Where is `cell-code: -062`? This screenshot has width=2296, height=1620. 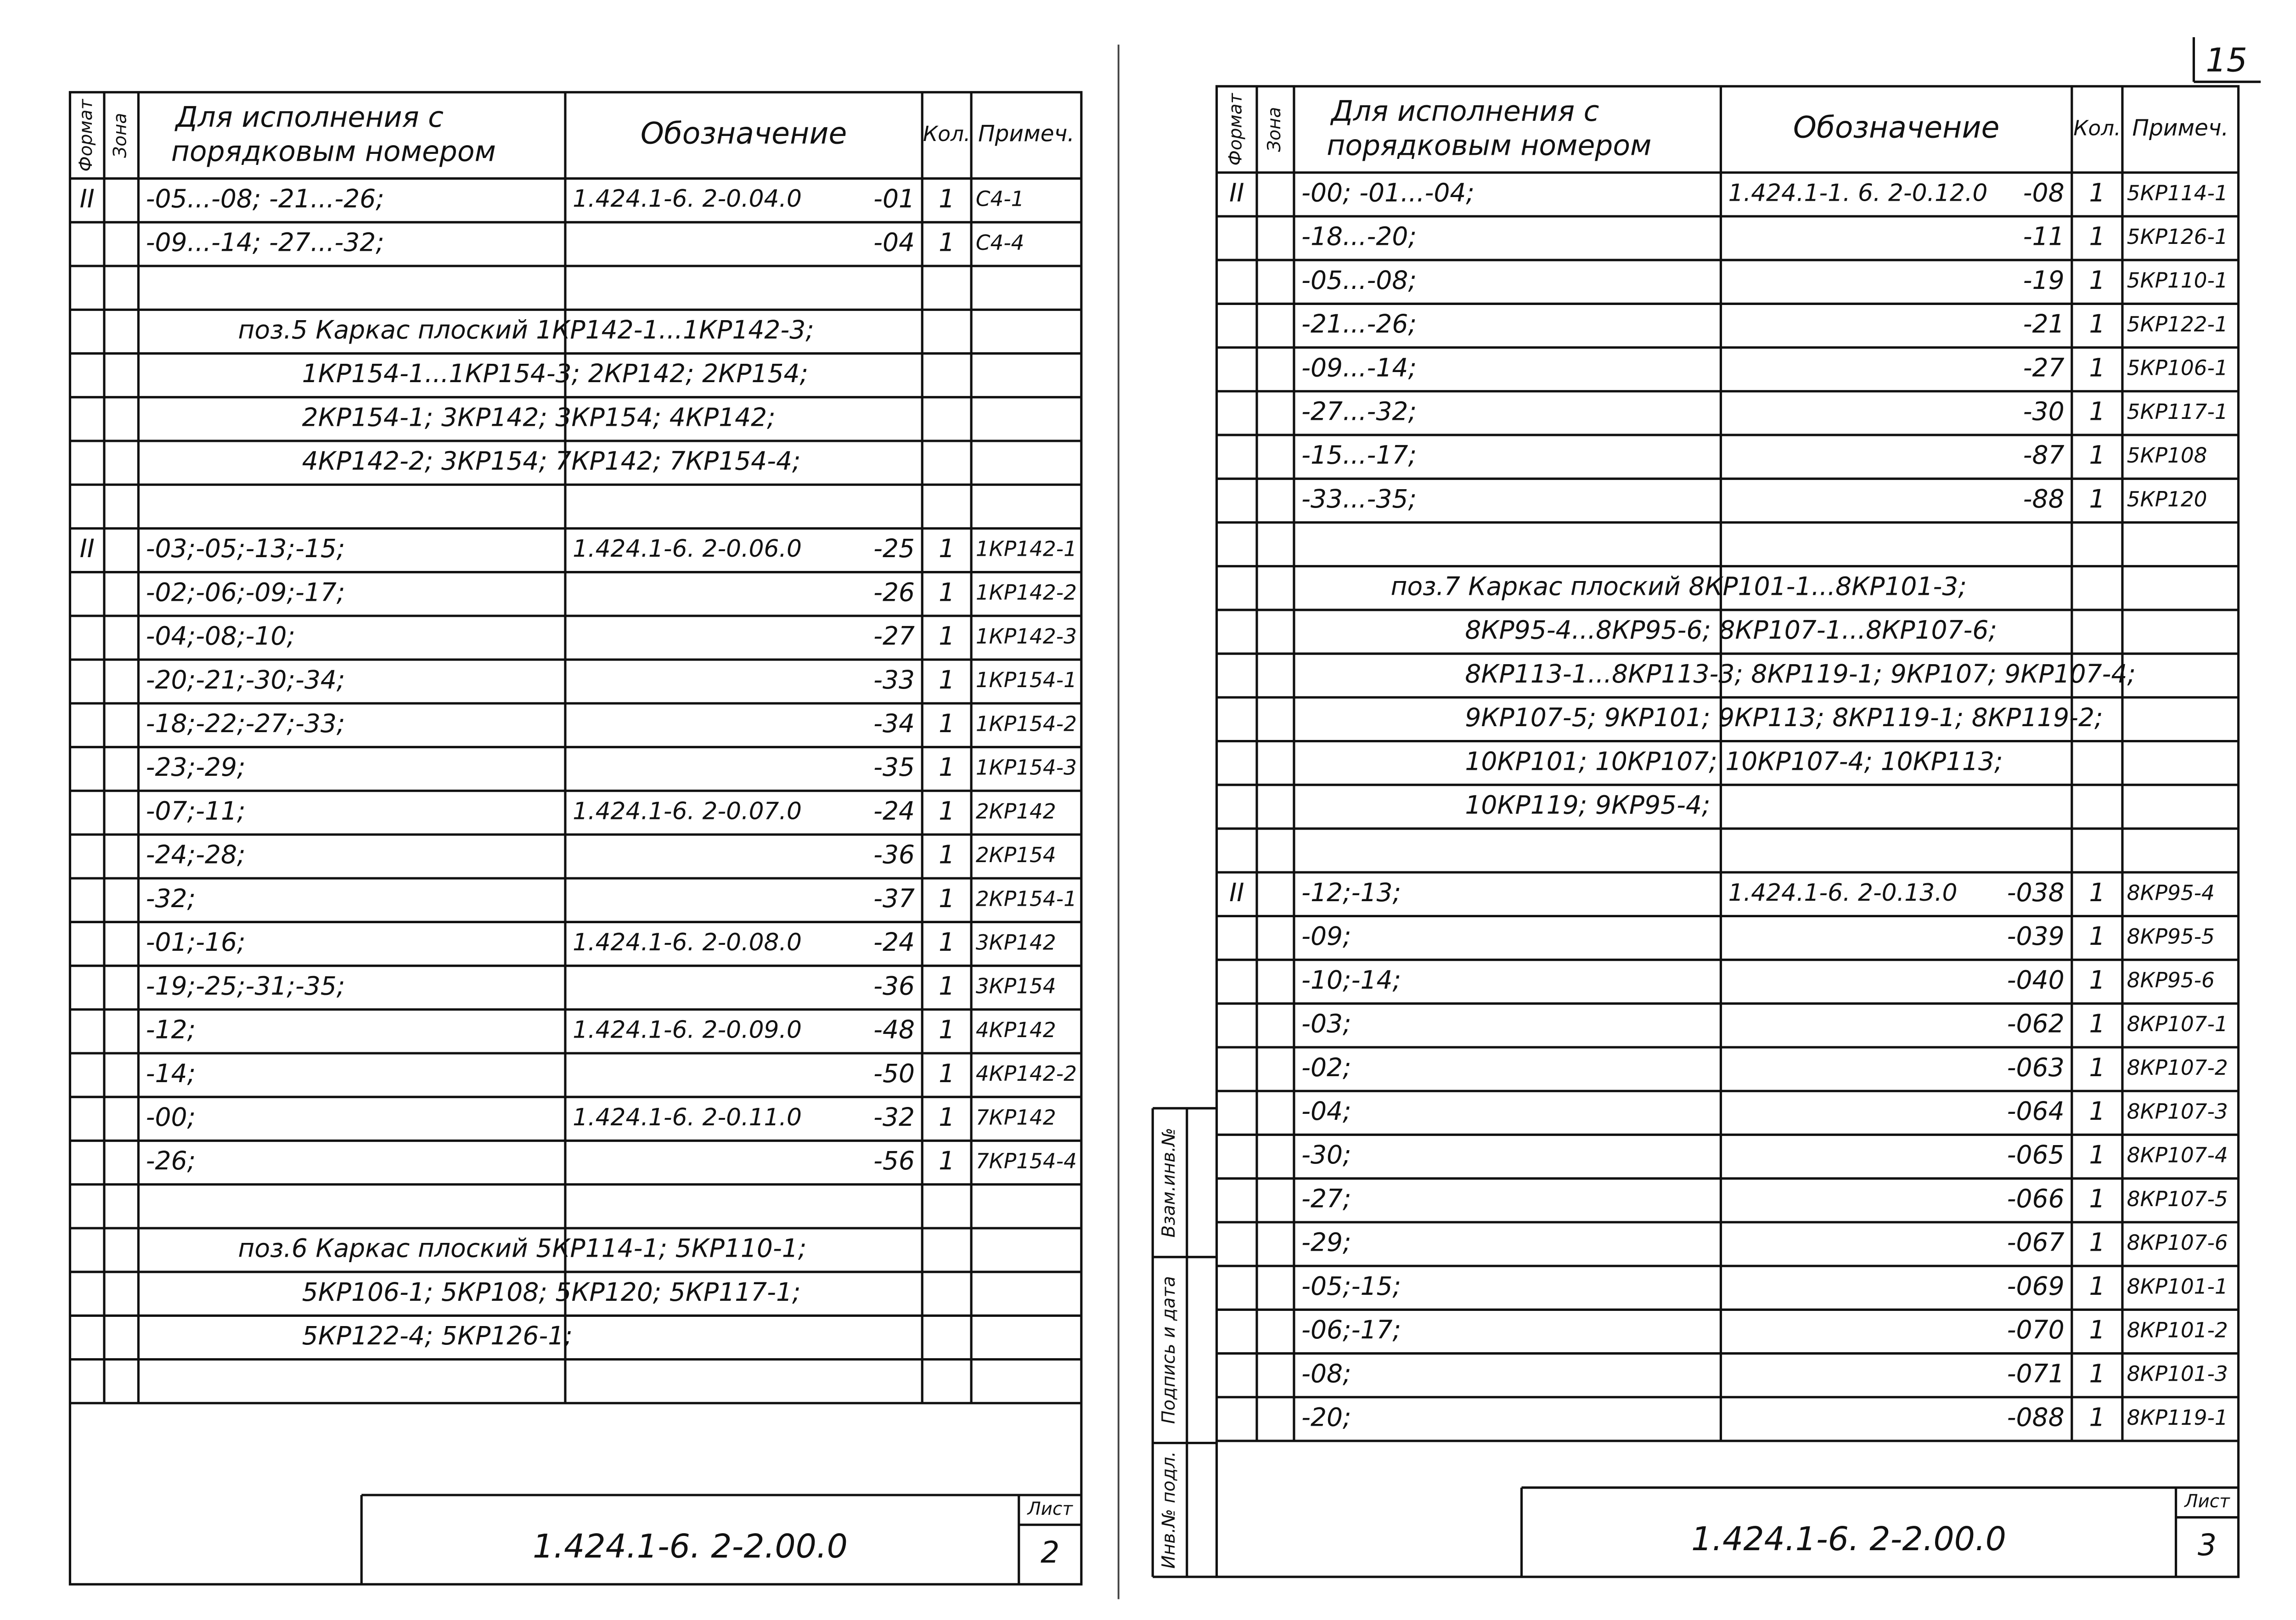 cell-code: -062 is located at coordinates (2036, 1024).